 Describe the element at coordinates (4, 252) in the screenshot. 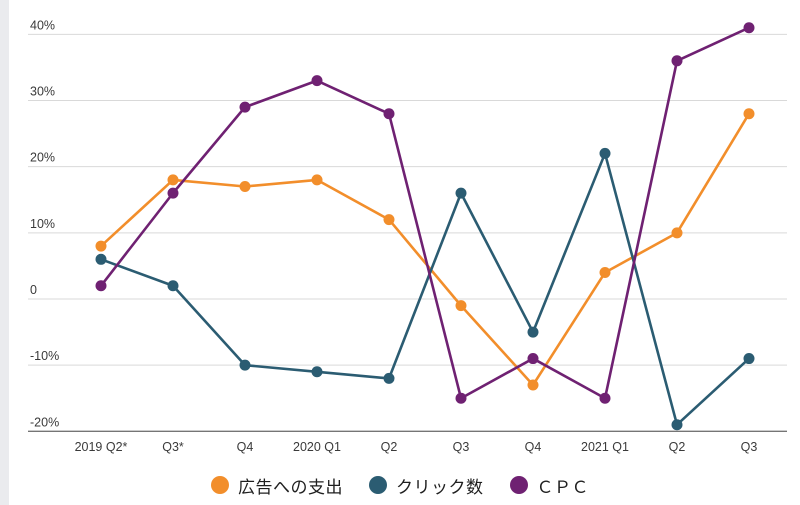

I see `left-edge-strip` at that location.